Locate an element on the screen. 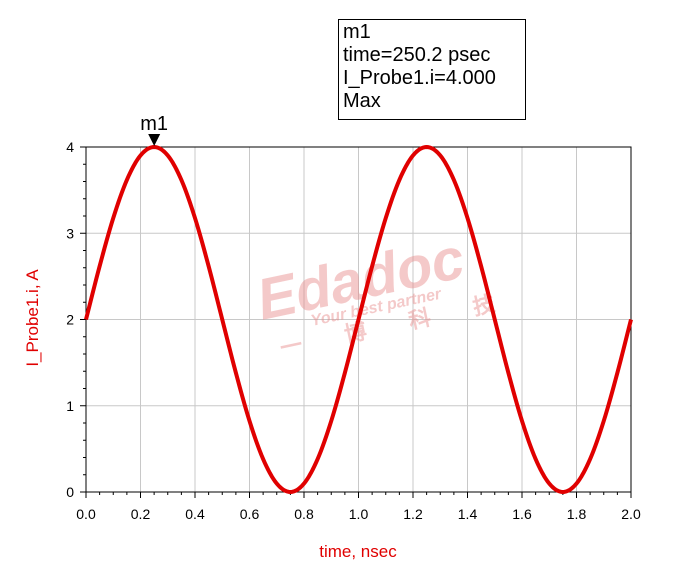  x-tick-label: 0.0 is located at coordinates (86, 514).